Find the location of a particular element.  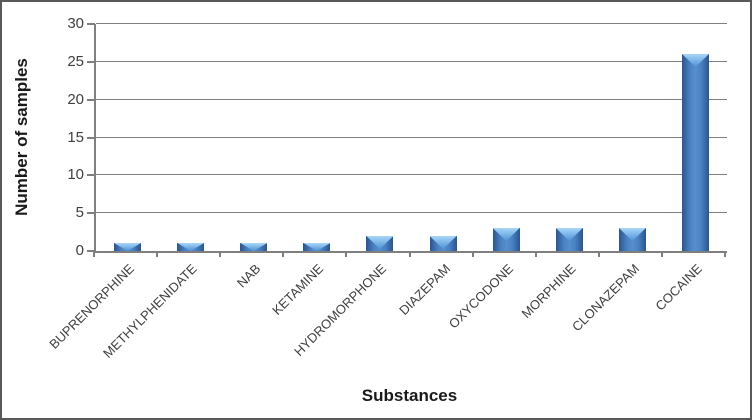

y-tick-label: 10 is located at coordinates (75, 175).